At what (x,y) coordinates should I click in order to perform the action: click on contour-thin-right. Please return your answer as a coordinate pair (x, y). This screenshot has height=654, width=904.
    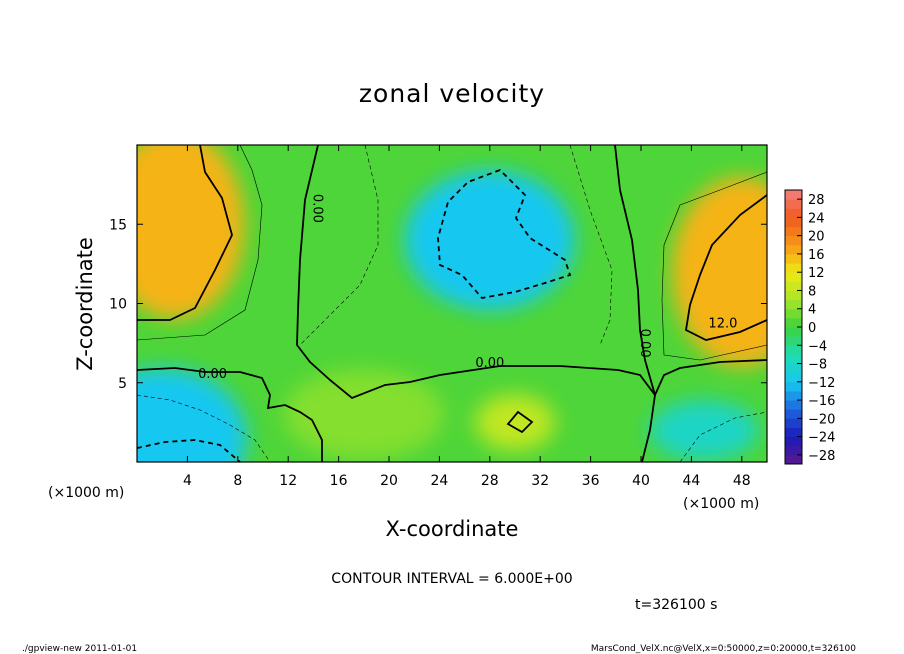
    Looking at the image, I should click on (714, 266).